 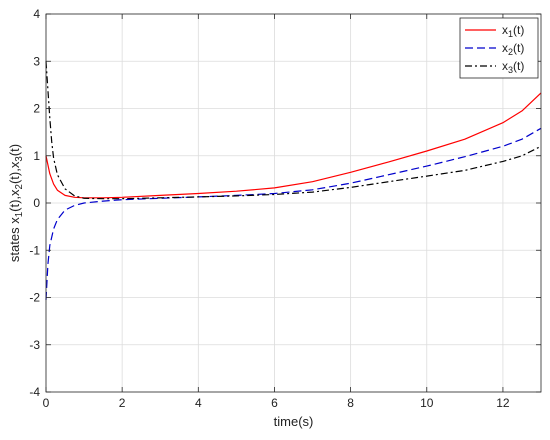 What do you see at coordinates (16, 203) in the screenshot?
I see `y-axis-label: states x1(t),x2(t),x3(t)` at bounding box center [16, 203].